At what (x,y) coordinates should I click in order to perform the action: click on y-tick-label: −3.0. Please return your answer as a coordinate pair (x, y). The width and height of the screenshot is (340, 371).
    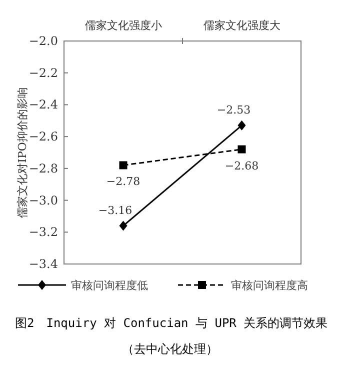
    Looking at the image, I should click on (43, 200).